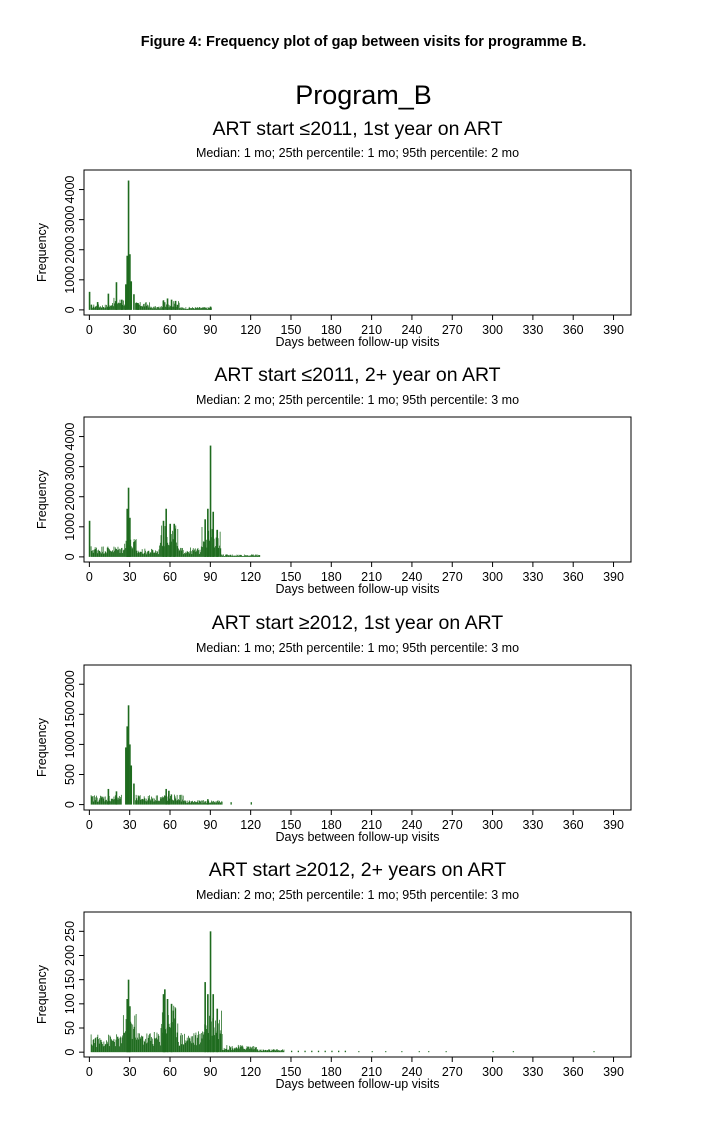 This screenshot has height=1132, width=727. Describe the element at coordinates (70, 714) in the screenshot. I see `y-tick-label: 1500` at that location.